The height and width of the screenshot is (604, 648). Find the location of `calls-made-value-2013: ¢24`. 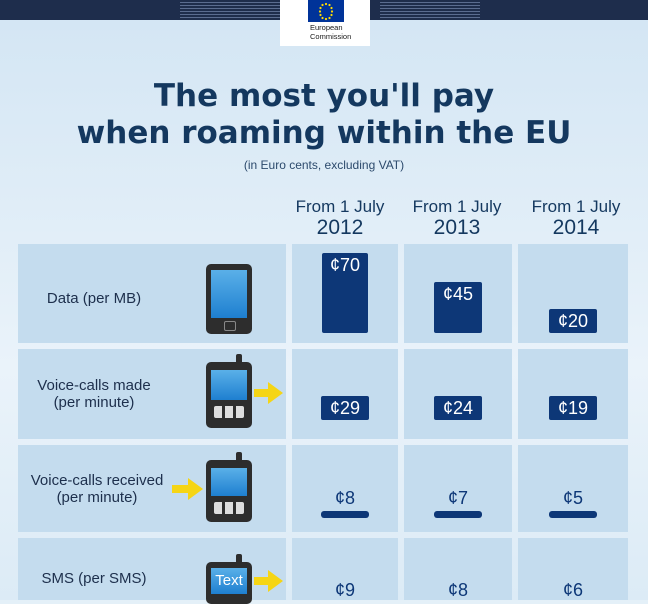

calls-made-value-2013: ¢24 is located at coordinates (458, 408).